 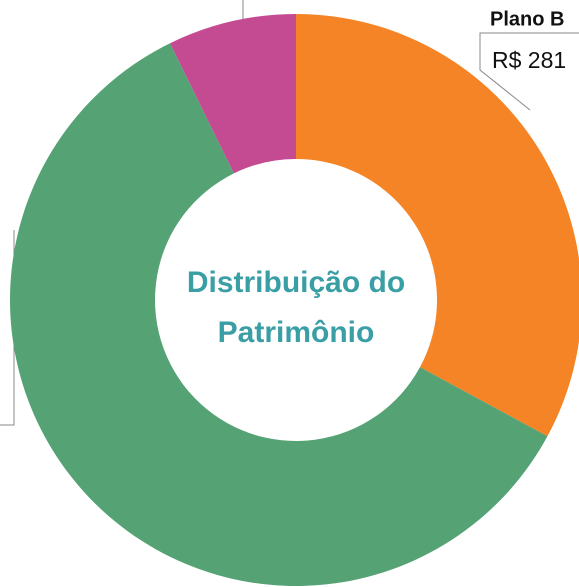 What do you see at coordinates (296, 282) in the screenshot?
I see `center-label: Distribuição do` at bounding box center [296, 282].